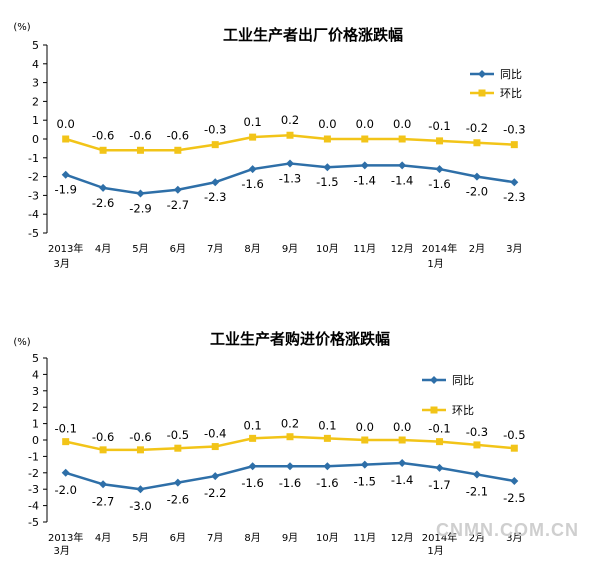 The image size is (601, 585). What do you see at coordinates (463, 380) in the screenshot?
I see `legend-label: 同比` at bounding box center [463, 380].